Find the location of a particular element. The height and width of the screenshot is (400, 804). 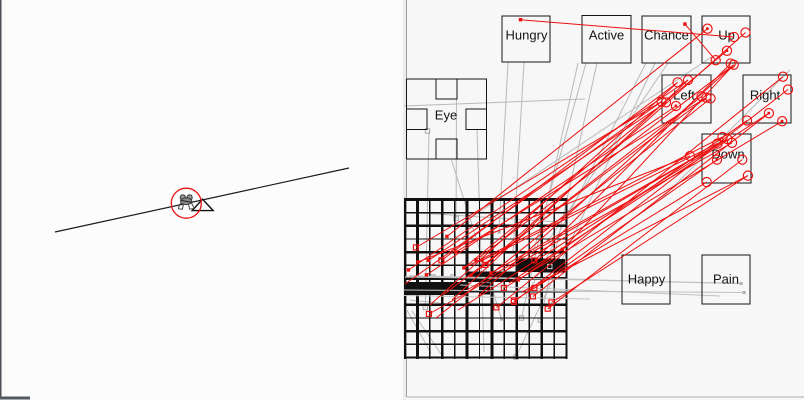

svg-text: Chance is located at coordinates (666, 35).